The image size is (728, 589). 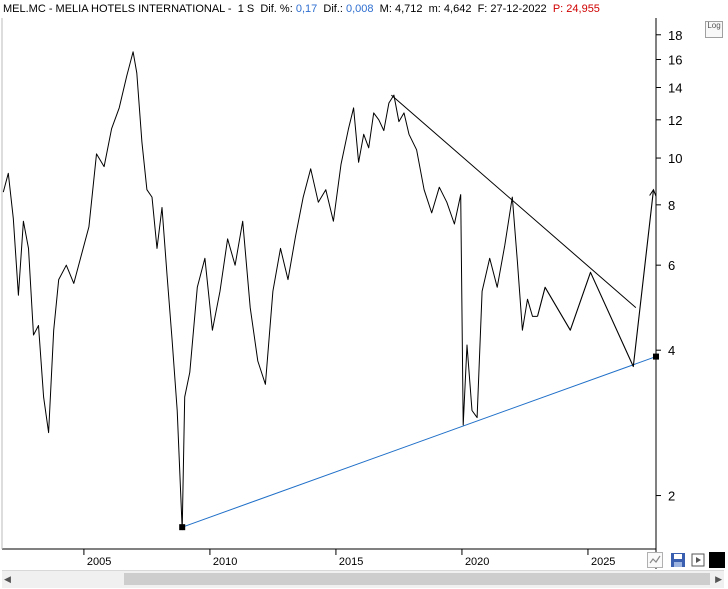 I want to click on dif-pct-value: 0,17, so click(x=306, y=9).